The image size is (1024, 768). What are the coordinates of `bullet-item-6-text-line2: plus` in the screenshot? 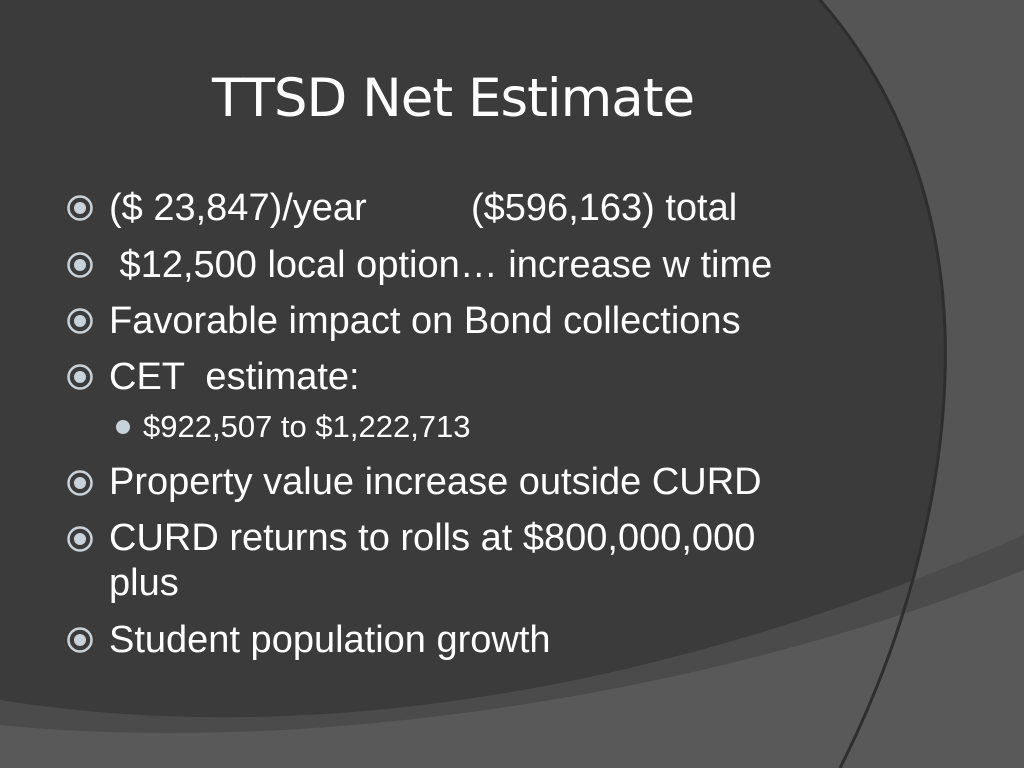 It's located at (144, 583).